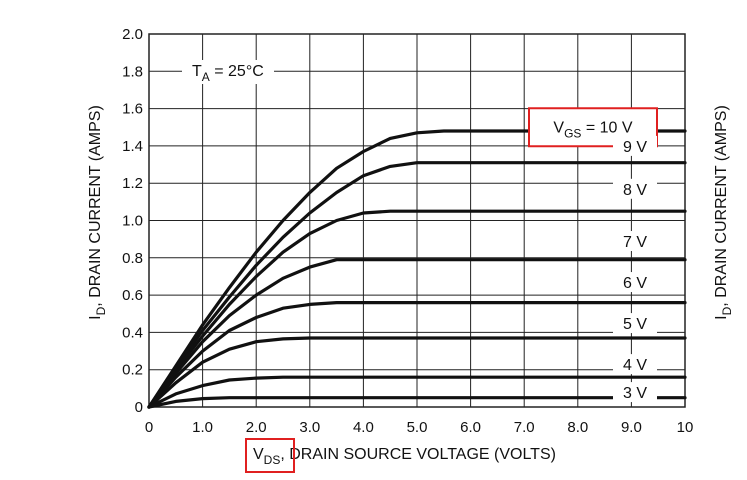  I want to click on vgs-label-sub: GS, so click(572, 133).